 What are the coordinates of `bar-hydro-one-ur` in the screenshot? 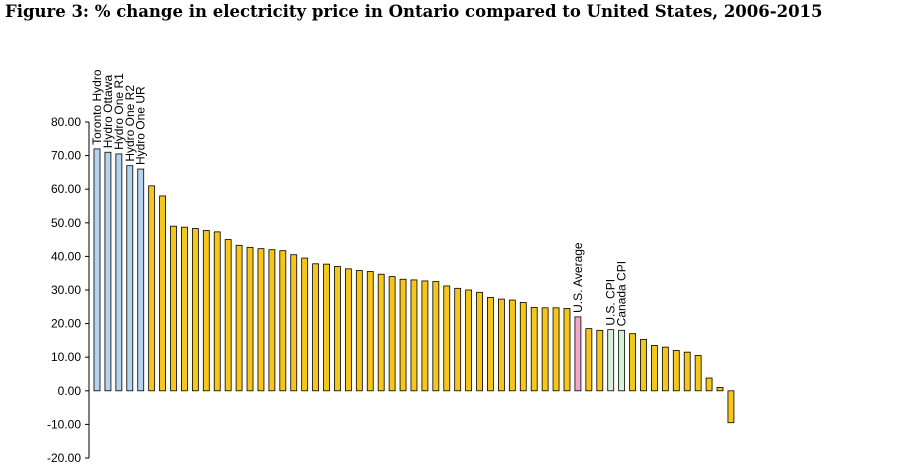 It's located at (141, 280).